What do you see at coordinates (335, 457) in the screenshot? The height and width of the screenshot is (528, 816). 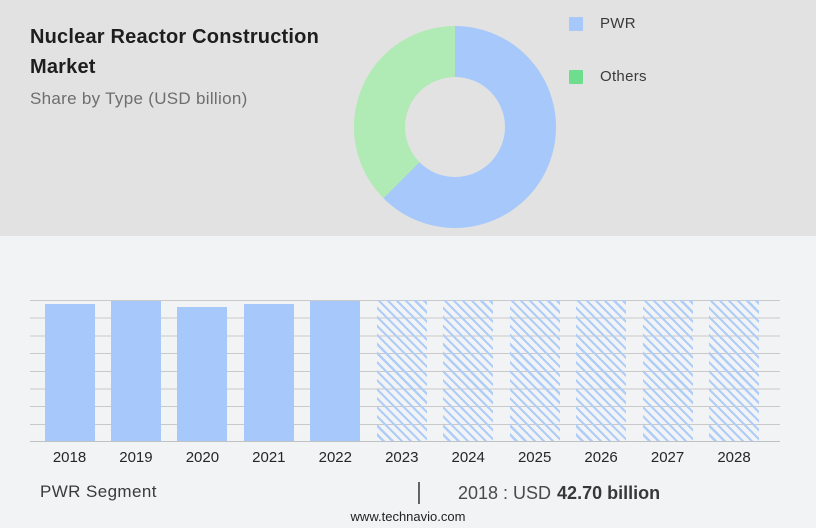 I see `x-axis-label: 2022` at bounding box center [335, 457].